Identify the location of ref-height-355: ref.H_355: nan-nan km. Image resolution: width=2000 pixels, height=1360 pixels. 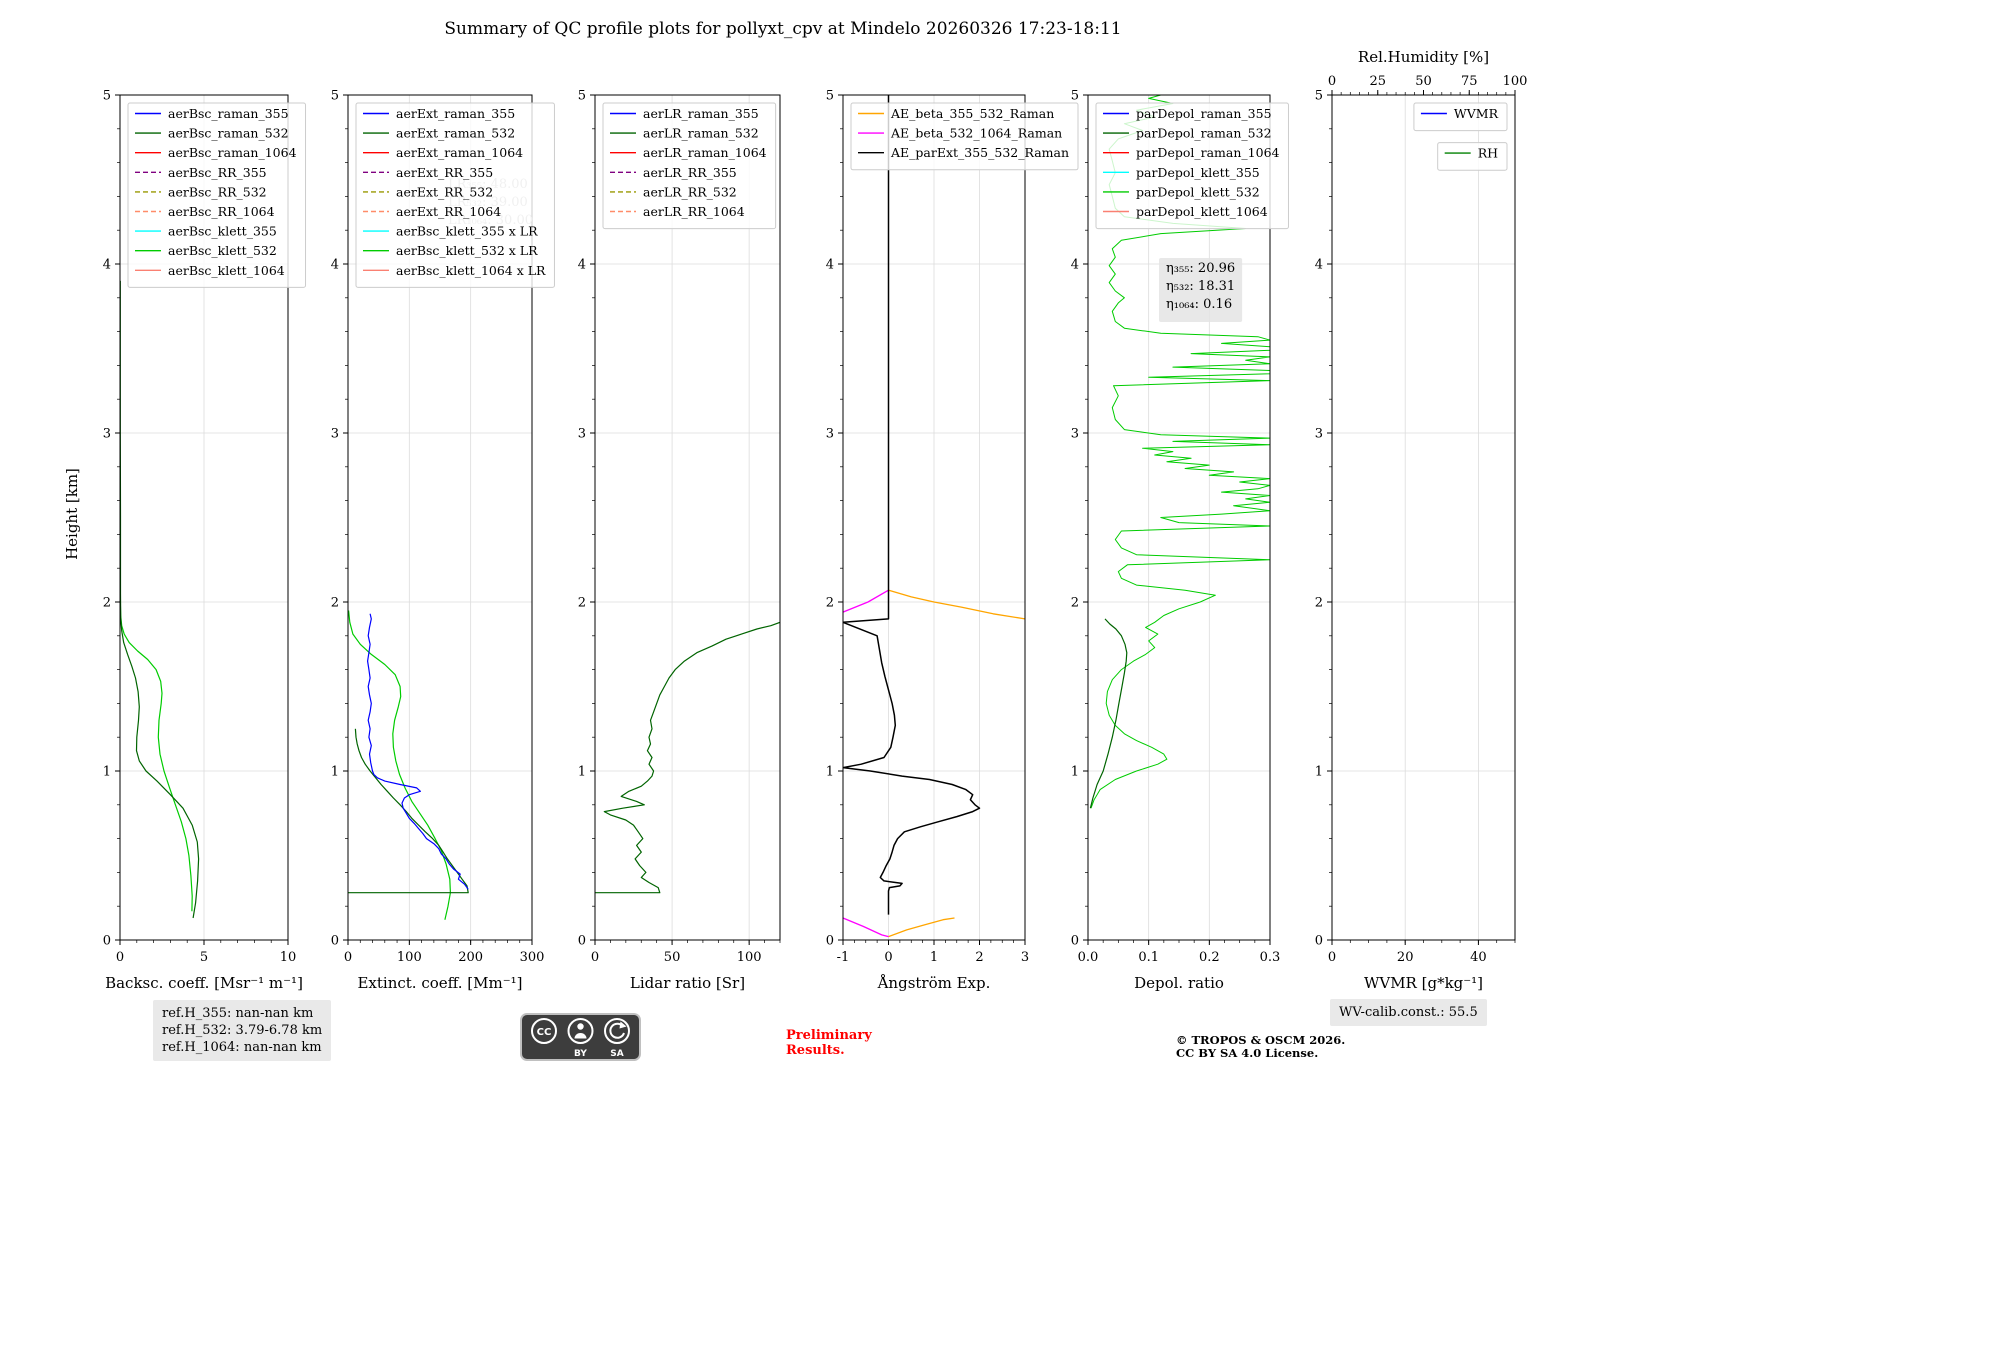
(238, 1013).